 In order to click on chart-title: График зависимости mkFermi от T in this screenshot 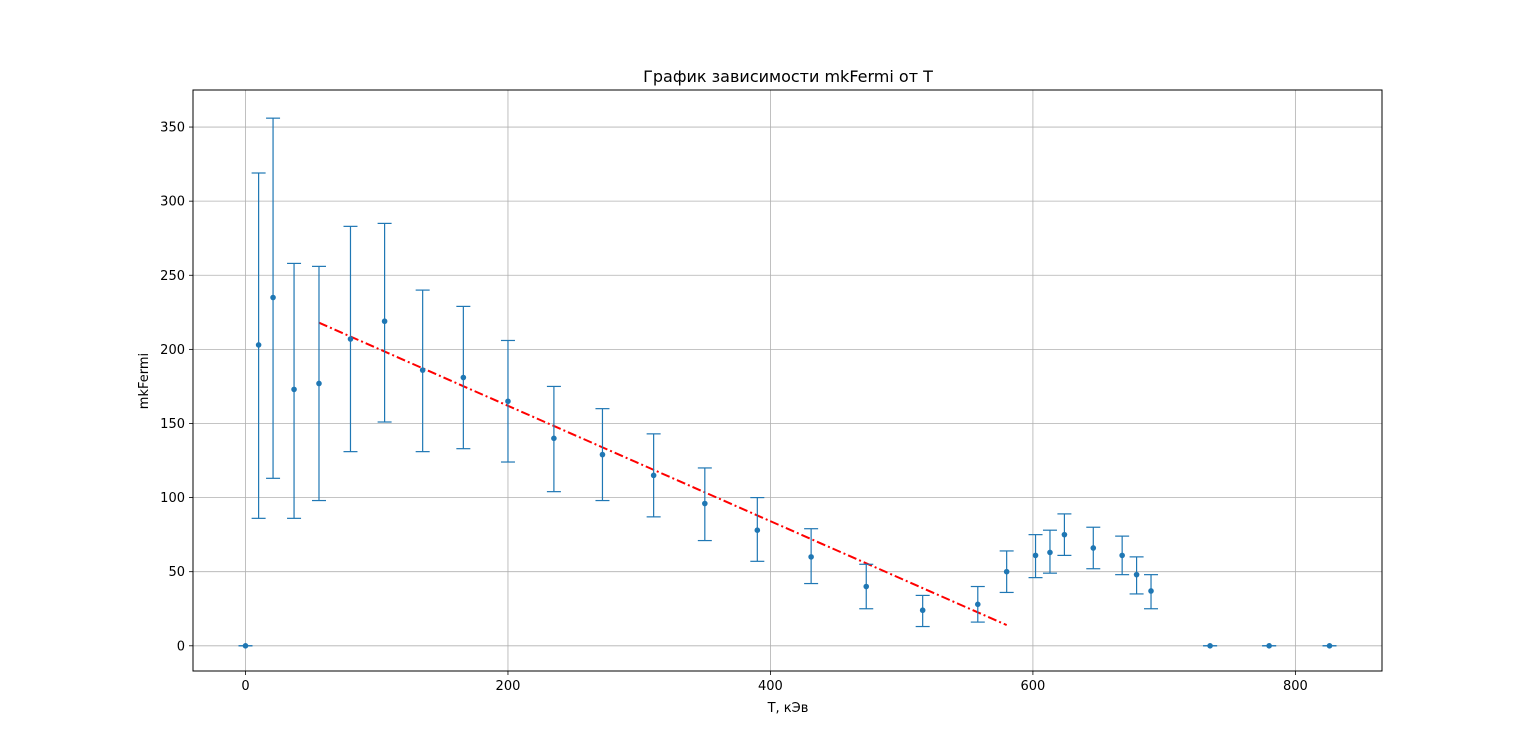, I will do `click(788, 76)`.